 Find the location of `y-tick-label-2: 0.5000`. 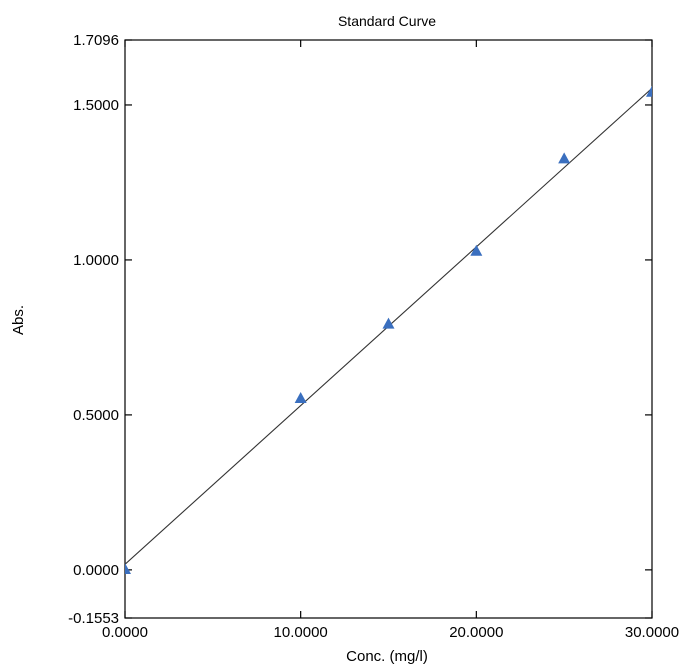

y-tick-label-2: 0.5000 is located at coordinates (96, 415).